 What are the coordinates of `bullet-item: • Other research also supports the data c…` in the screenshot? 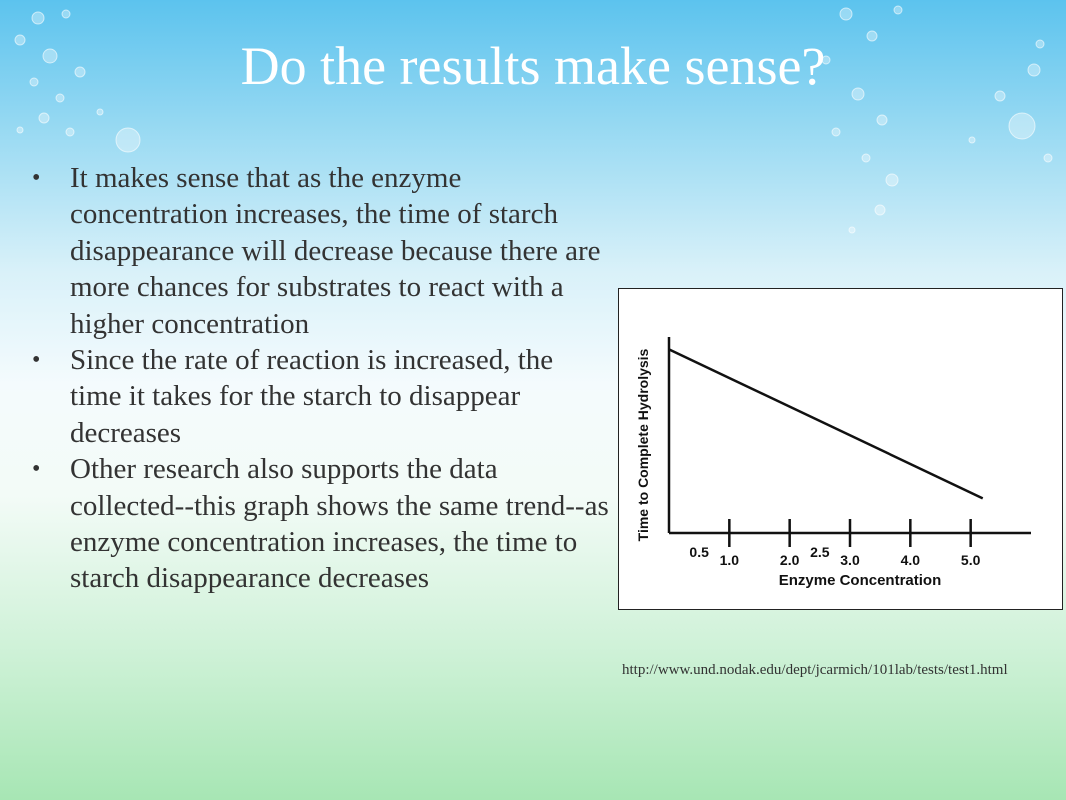 It's located at (320, 524).